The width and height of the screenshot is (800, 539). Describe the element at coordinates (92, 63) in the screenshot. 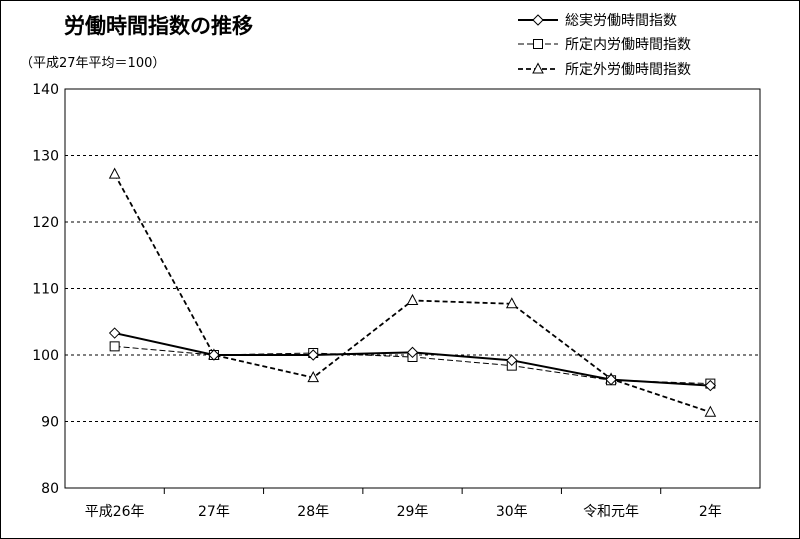

I see `chart-subtitle: （平成27年平均＝100）` at that location.